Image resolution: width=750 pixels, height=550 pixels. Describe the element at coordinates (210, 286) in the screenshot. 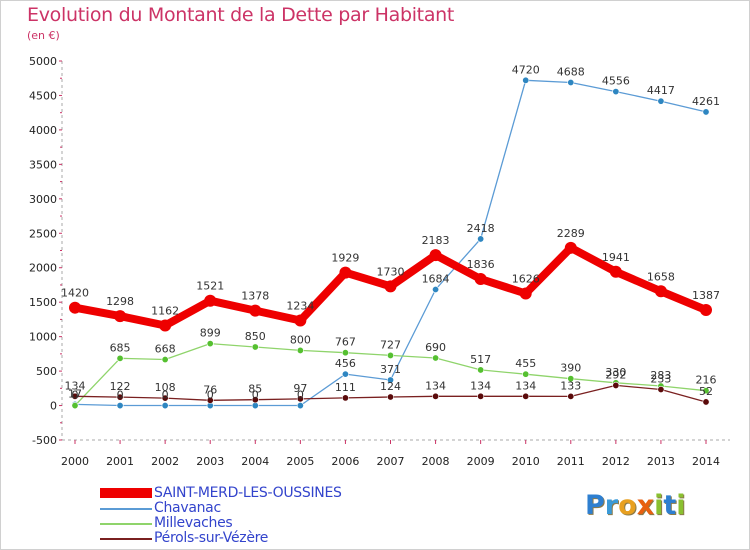

I see `data-label: 1521` at that location.